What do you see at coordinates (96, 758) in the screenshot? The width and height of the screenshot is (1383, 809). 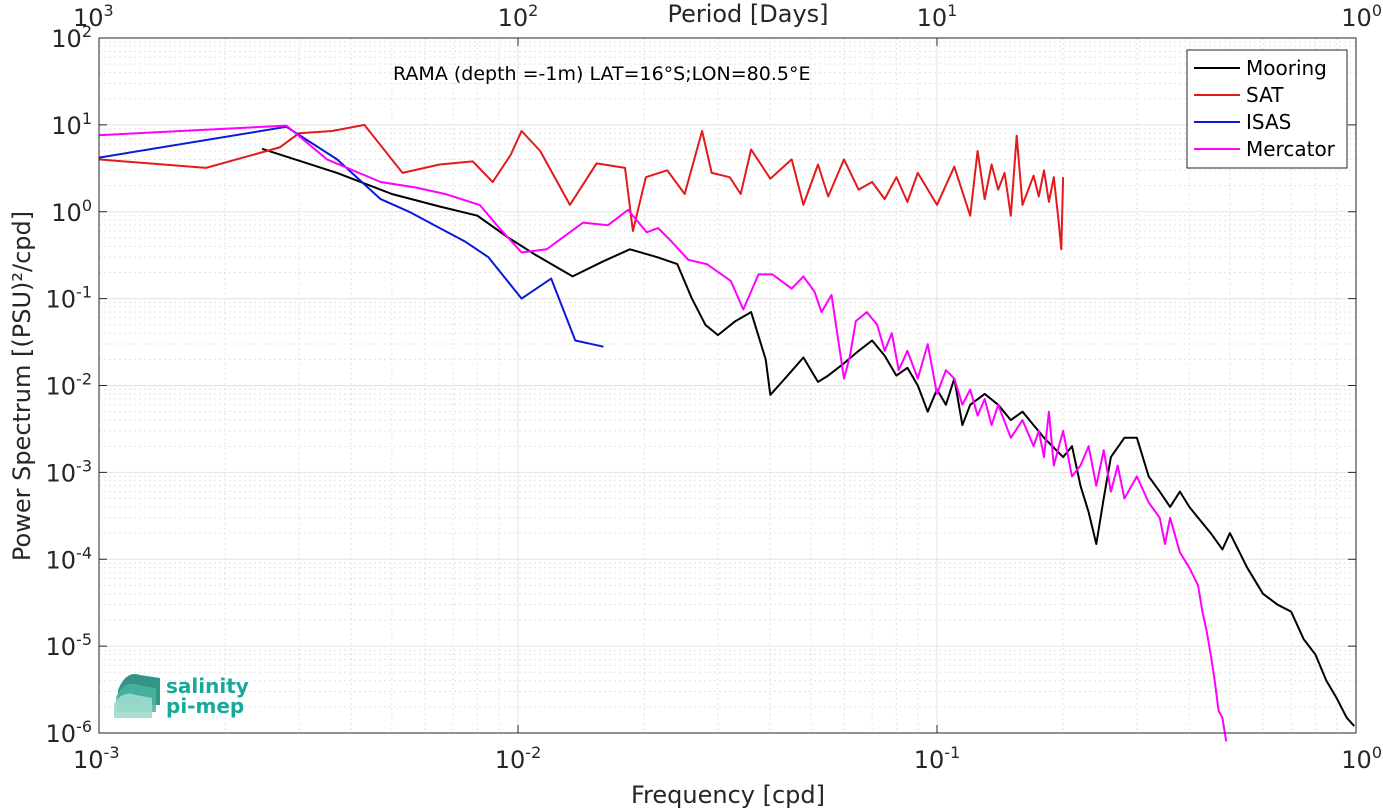 I see `x-tick-label: 10⁻³` at bounding box center [96, 758].